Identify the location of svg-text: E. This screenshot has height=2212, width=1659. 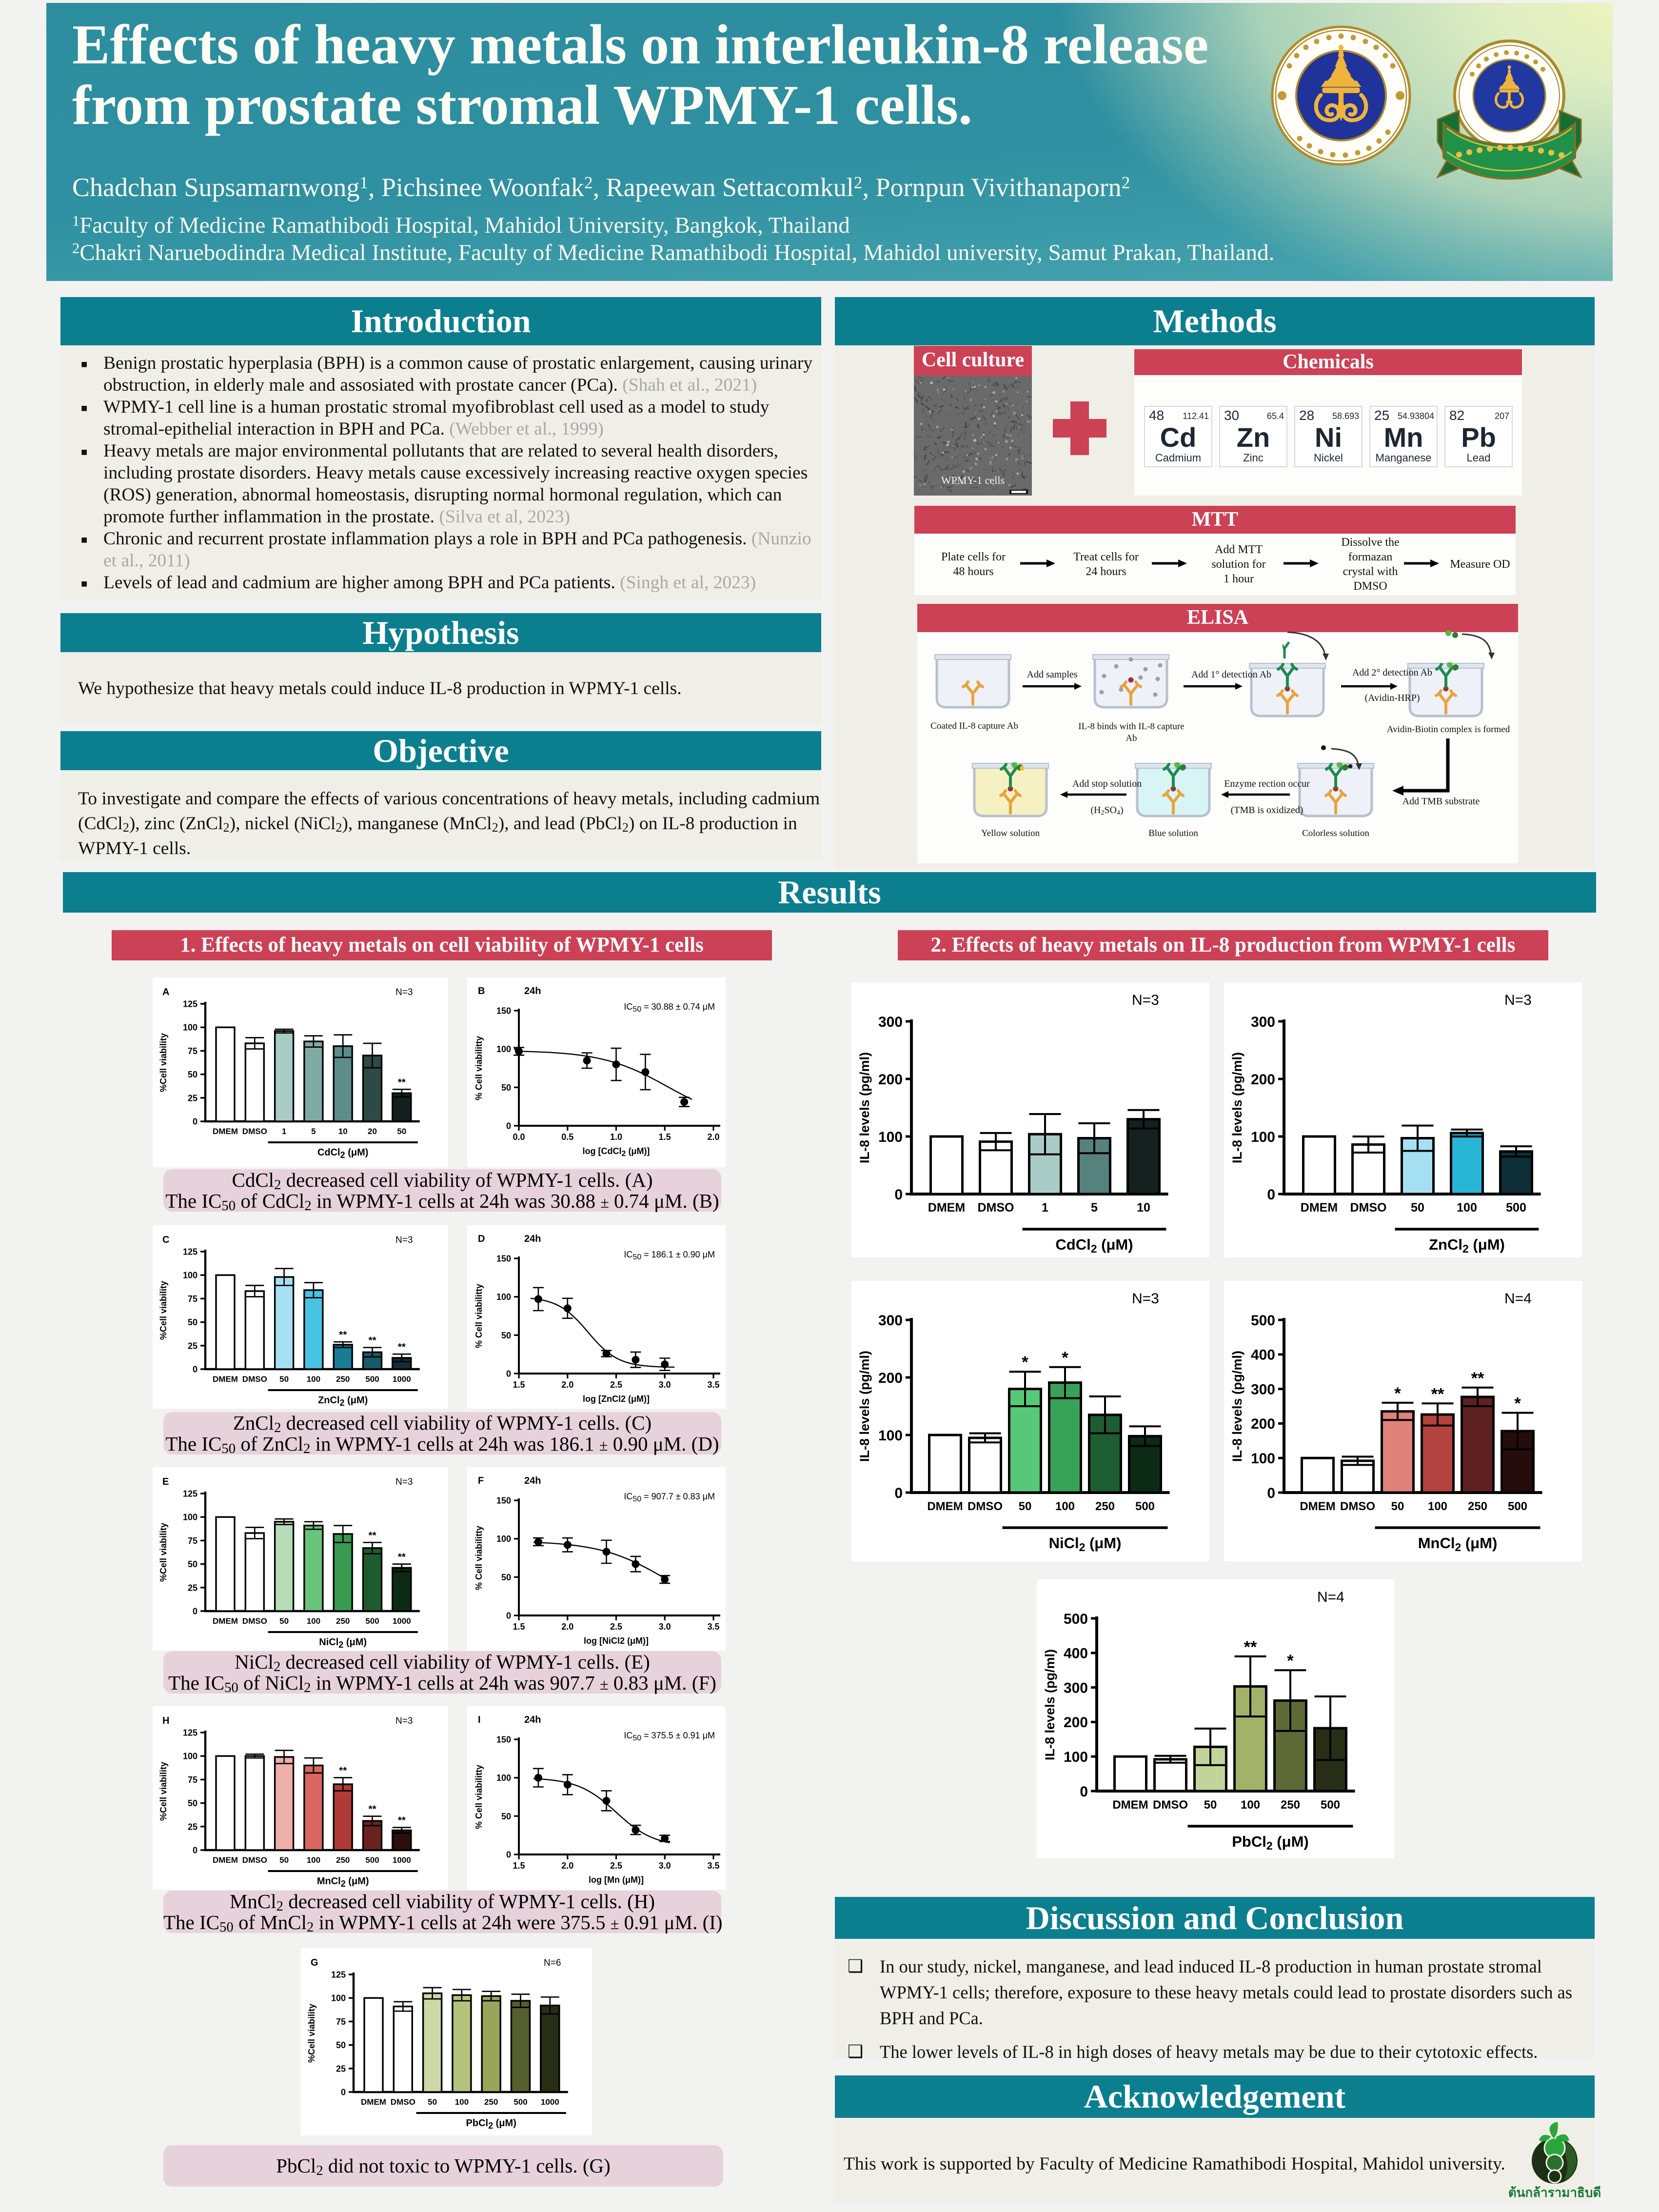
(165, 1482).